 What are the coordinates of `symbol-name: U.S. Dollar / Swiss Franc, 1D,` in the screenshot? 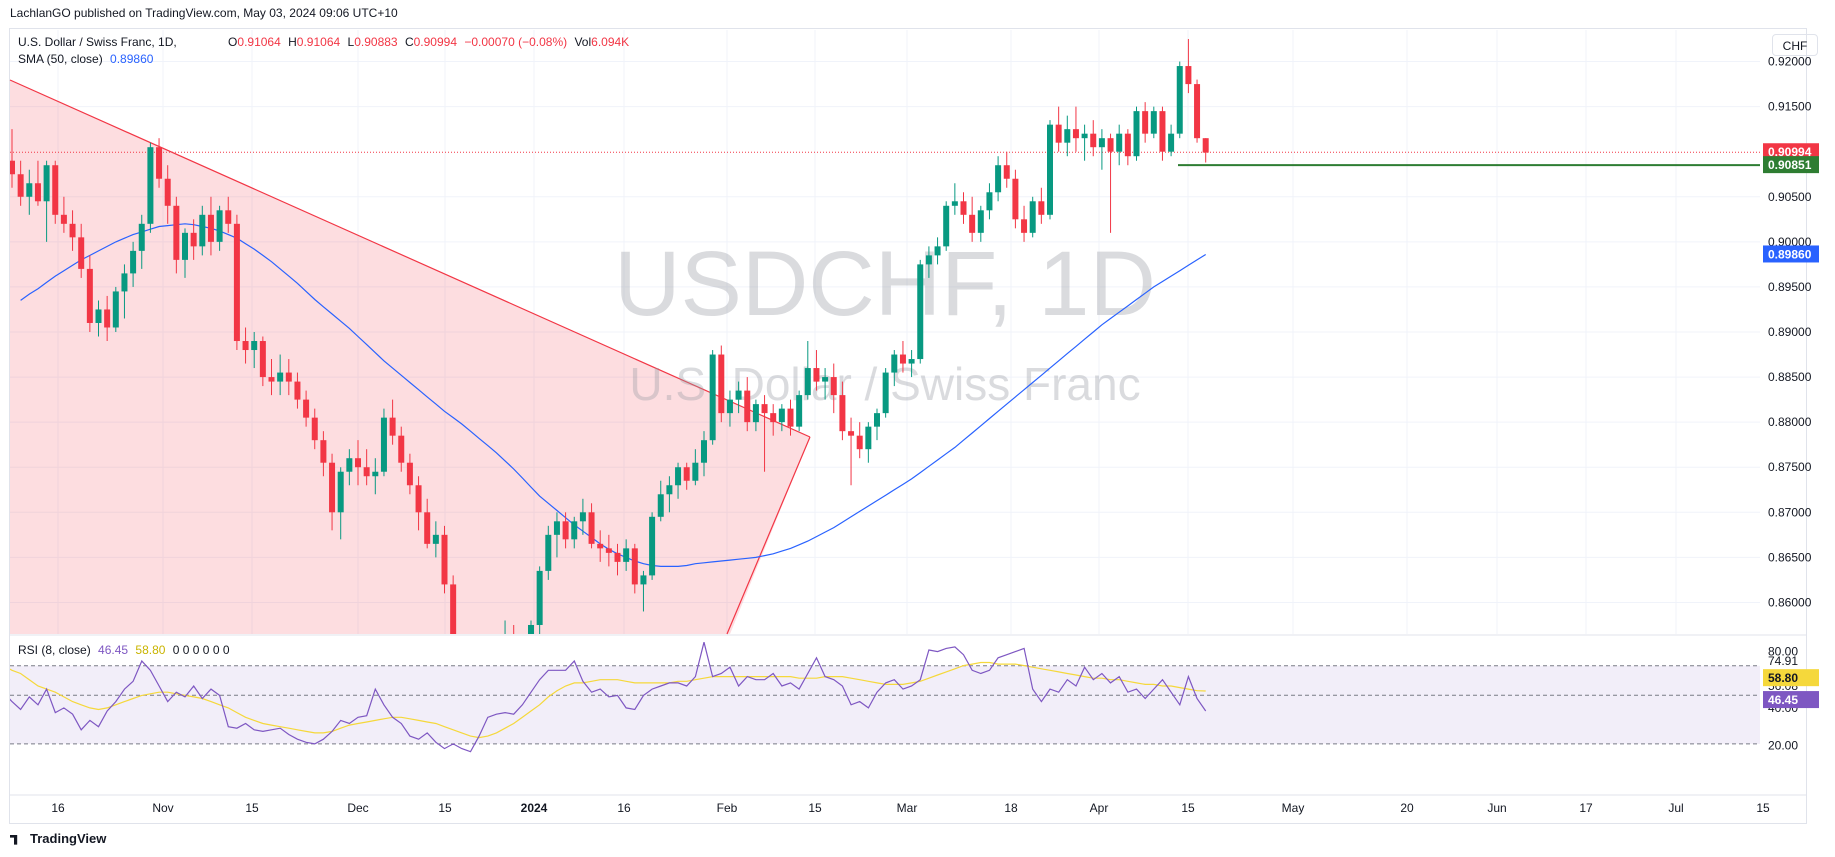 It's located at (97, 42).